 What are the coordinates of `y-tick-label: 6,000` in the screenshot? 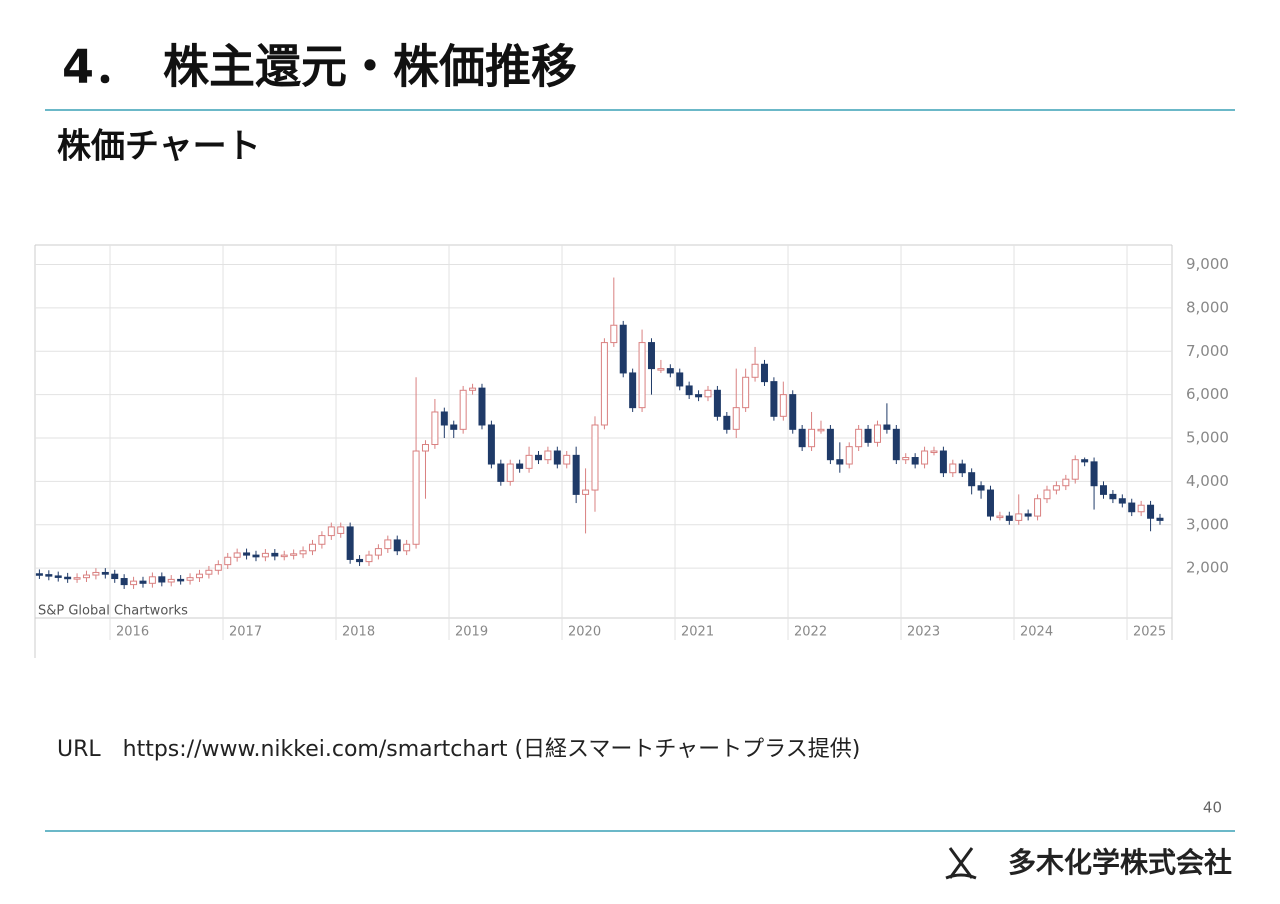 It's located at (1207, 394).